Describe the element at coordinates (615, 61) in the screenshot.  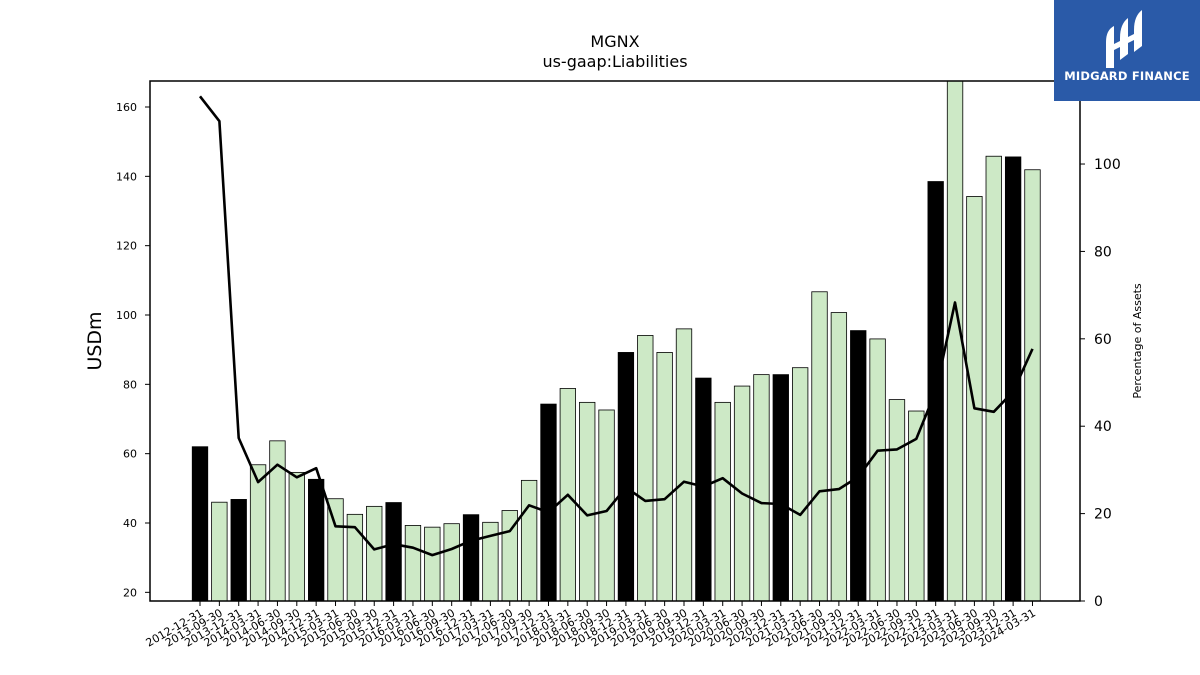
I see `chart-subtitle: us-gaap:Liabilities` at that location.